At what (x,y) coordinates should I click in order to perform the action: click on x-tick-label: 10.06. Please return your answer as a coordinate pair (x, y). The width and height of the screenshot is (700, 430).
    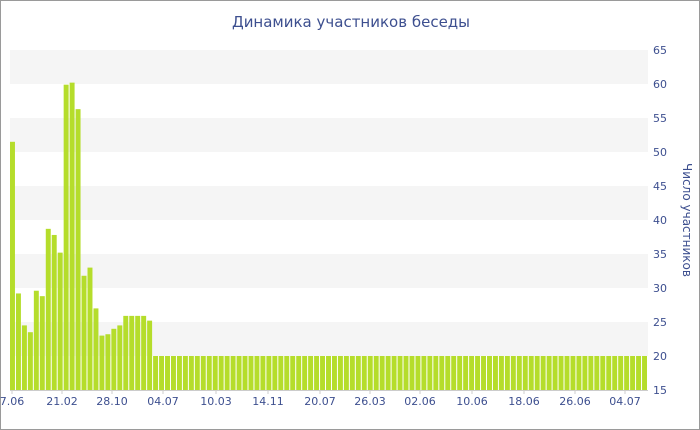
    Looking at the image, I should click on (472, 401).